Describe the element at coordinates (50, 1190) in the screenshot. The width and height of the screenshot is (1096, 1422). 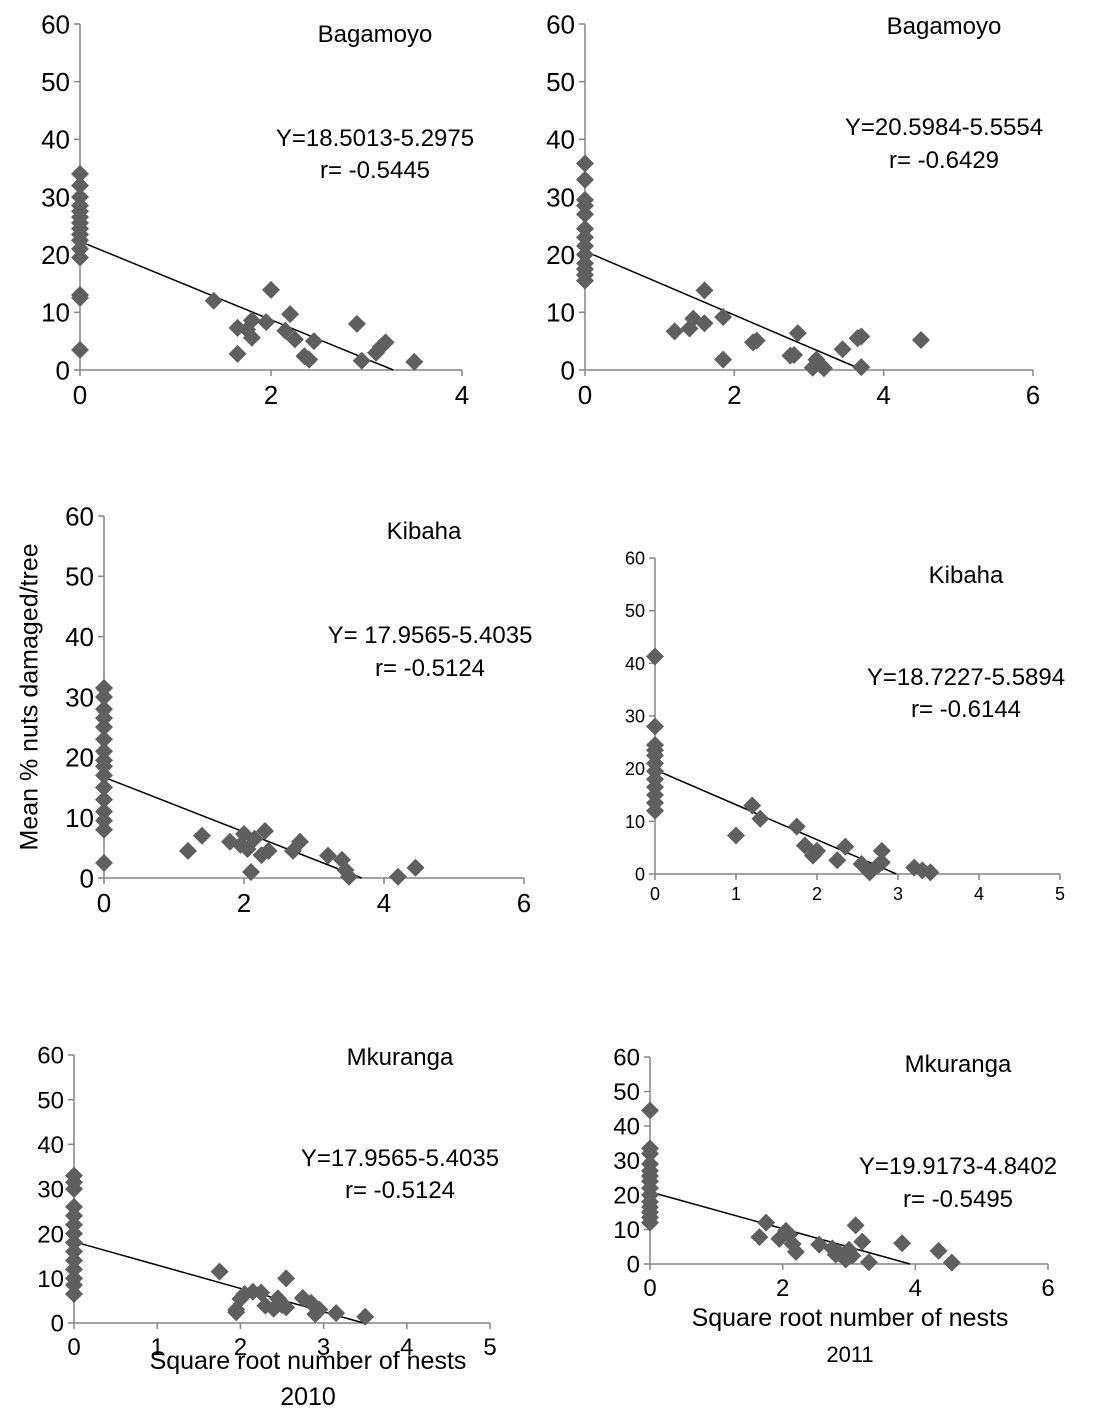
I see `mkuranga-2010-y-tick-label: 30` at that location.